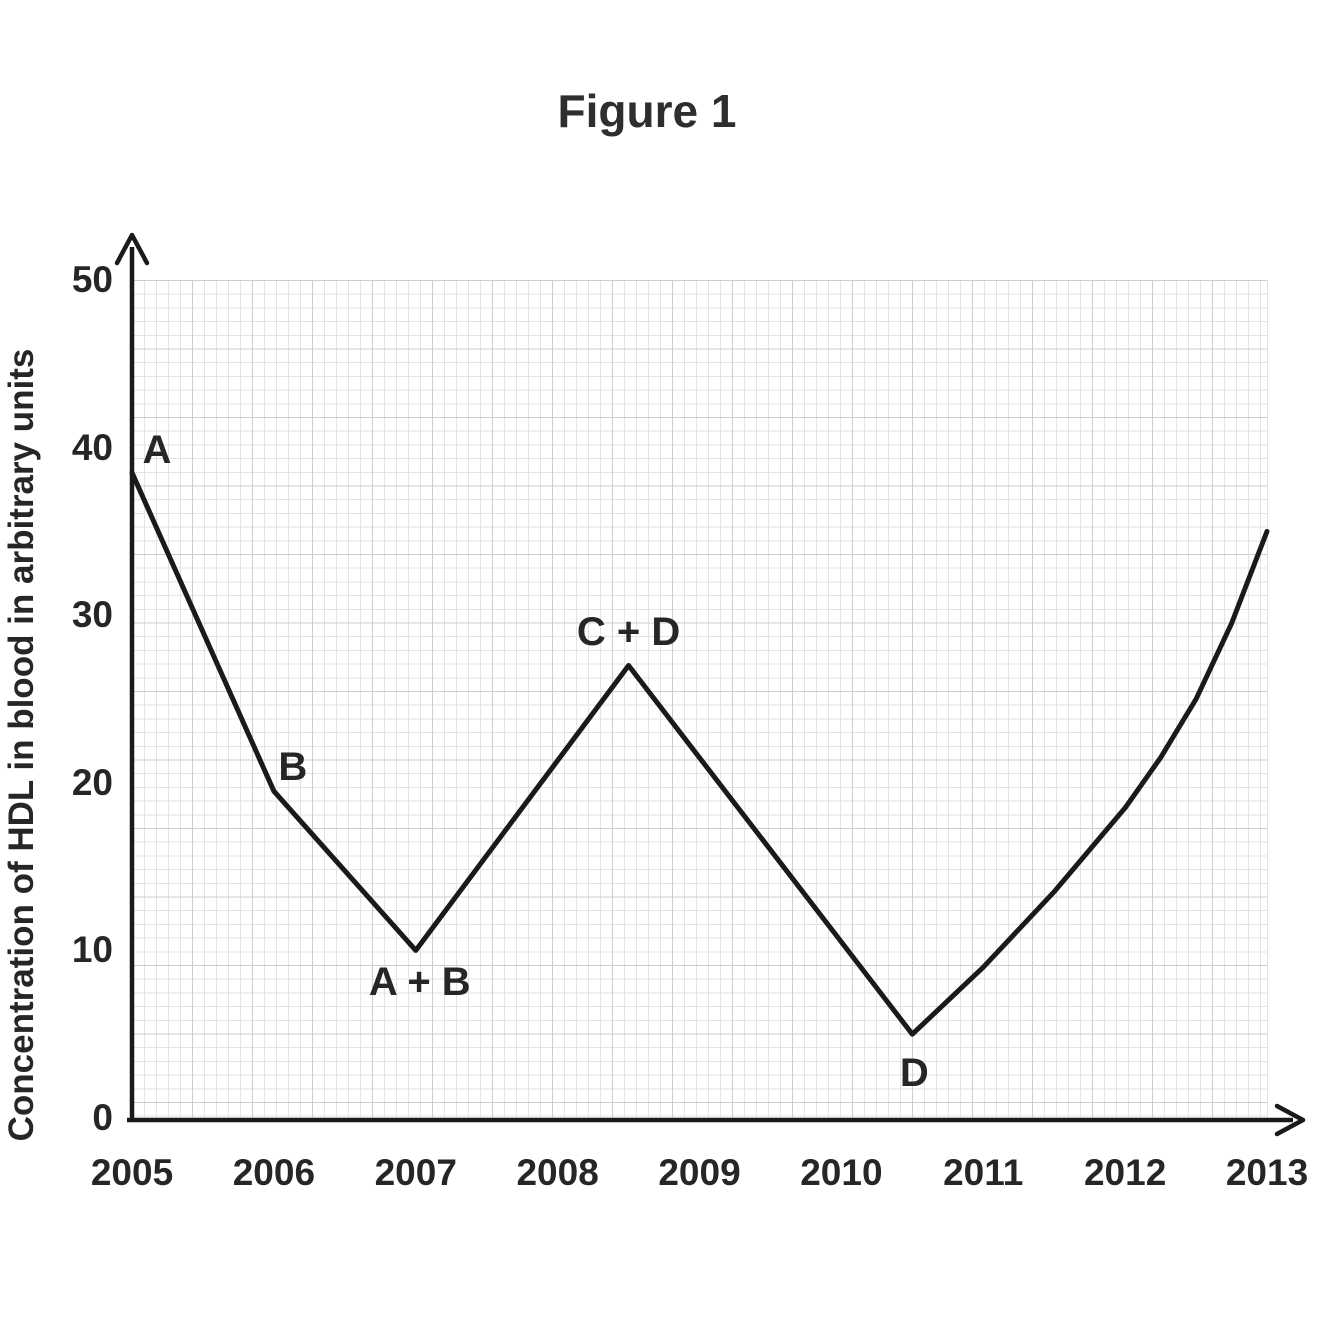 The height and width of the screenshot is (1334, 1334). Describe the element at coordinates (1290, 1120) in the screenshot. I see `x-axis-arrowhead` at that location.